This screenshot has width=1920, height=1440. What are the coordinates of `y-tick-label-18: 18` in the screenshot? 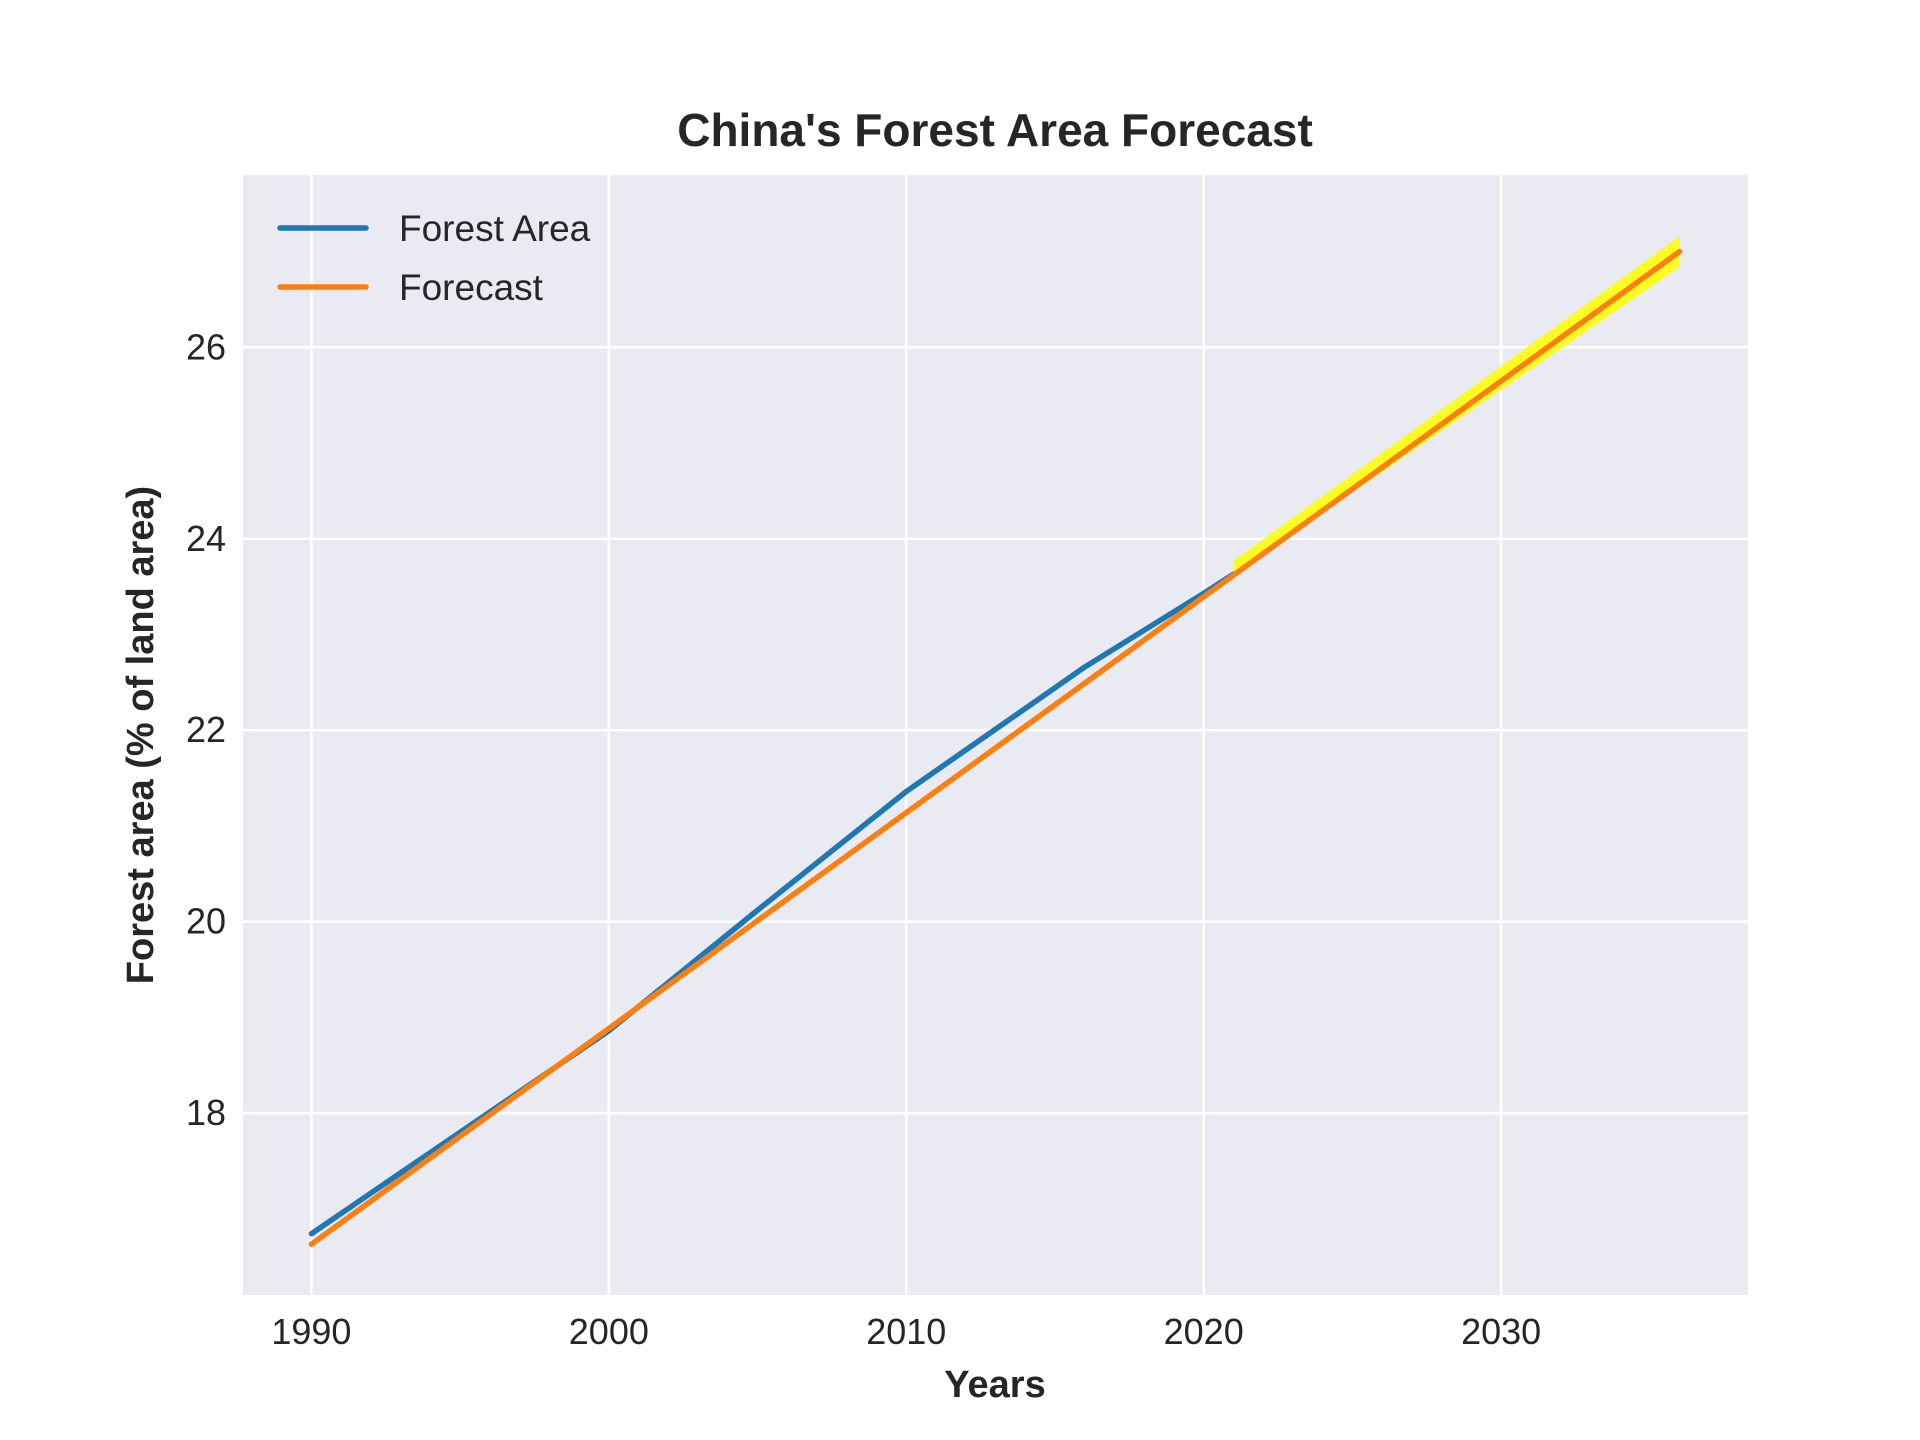 It's located at (206, 1112).